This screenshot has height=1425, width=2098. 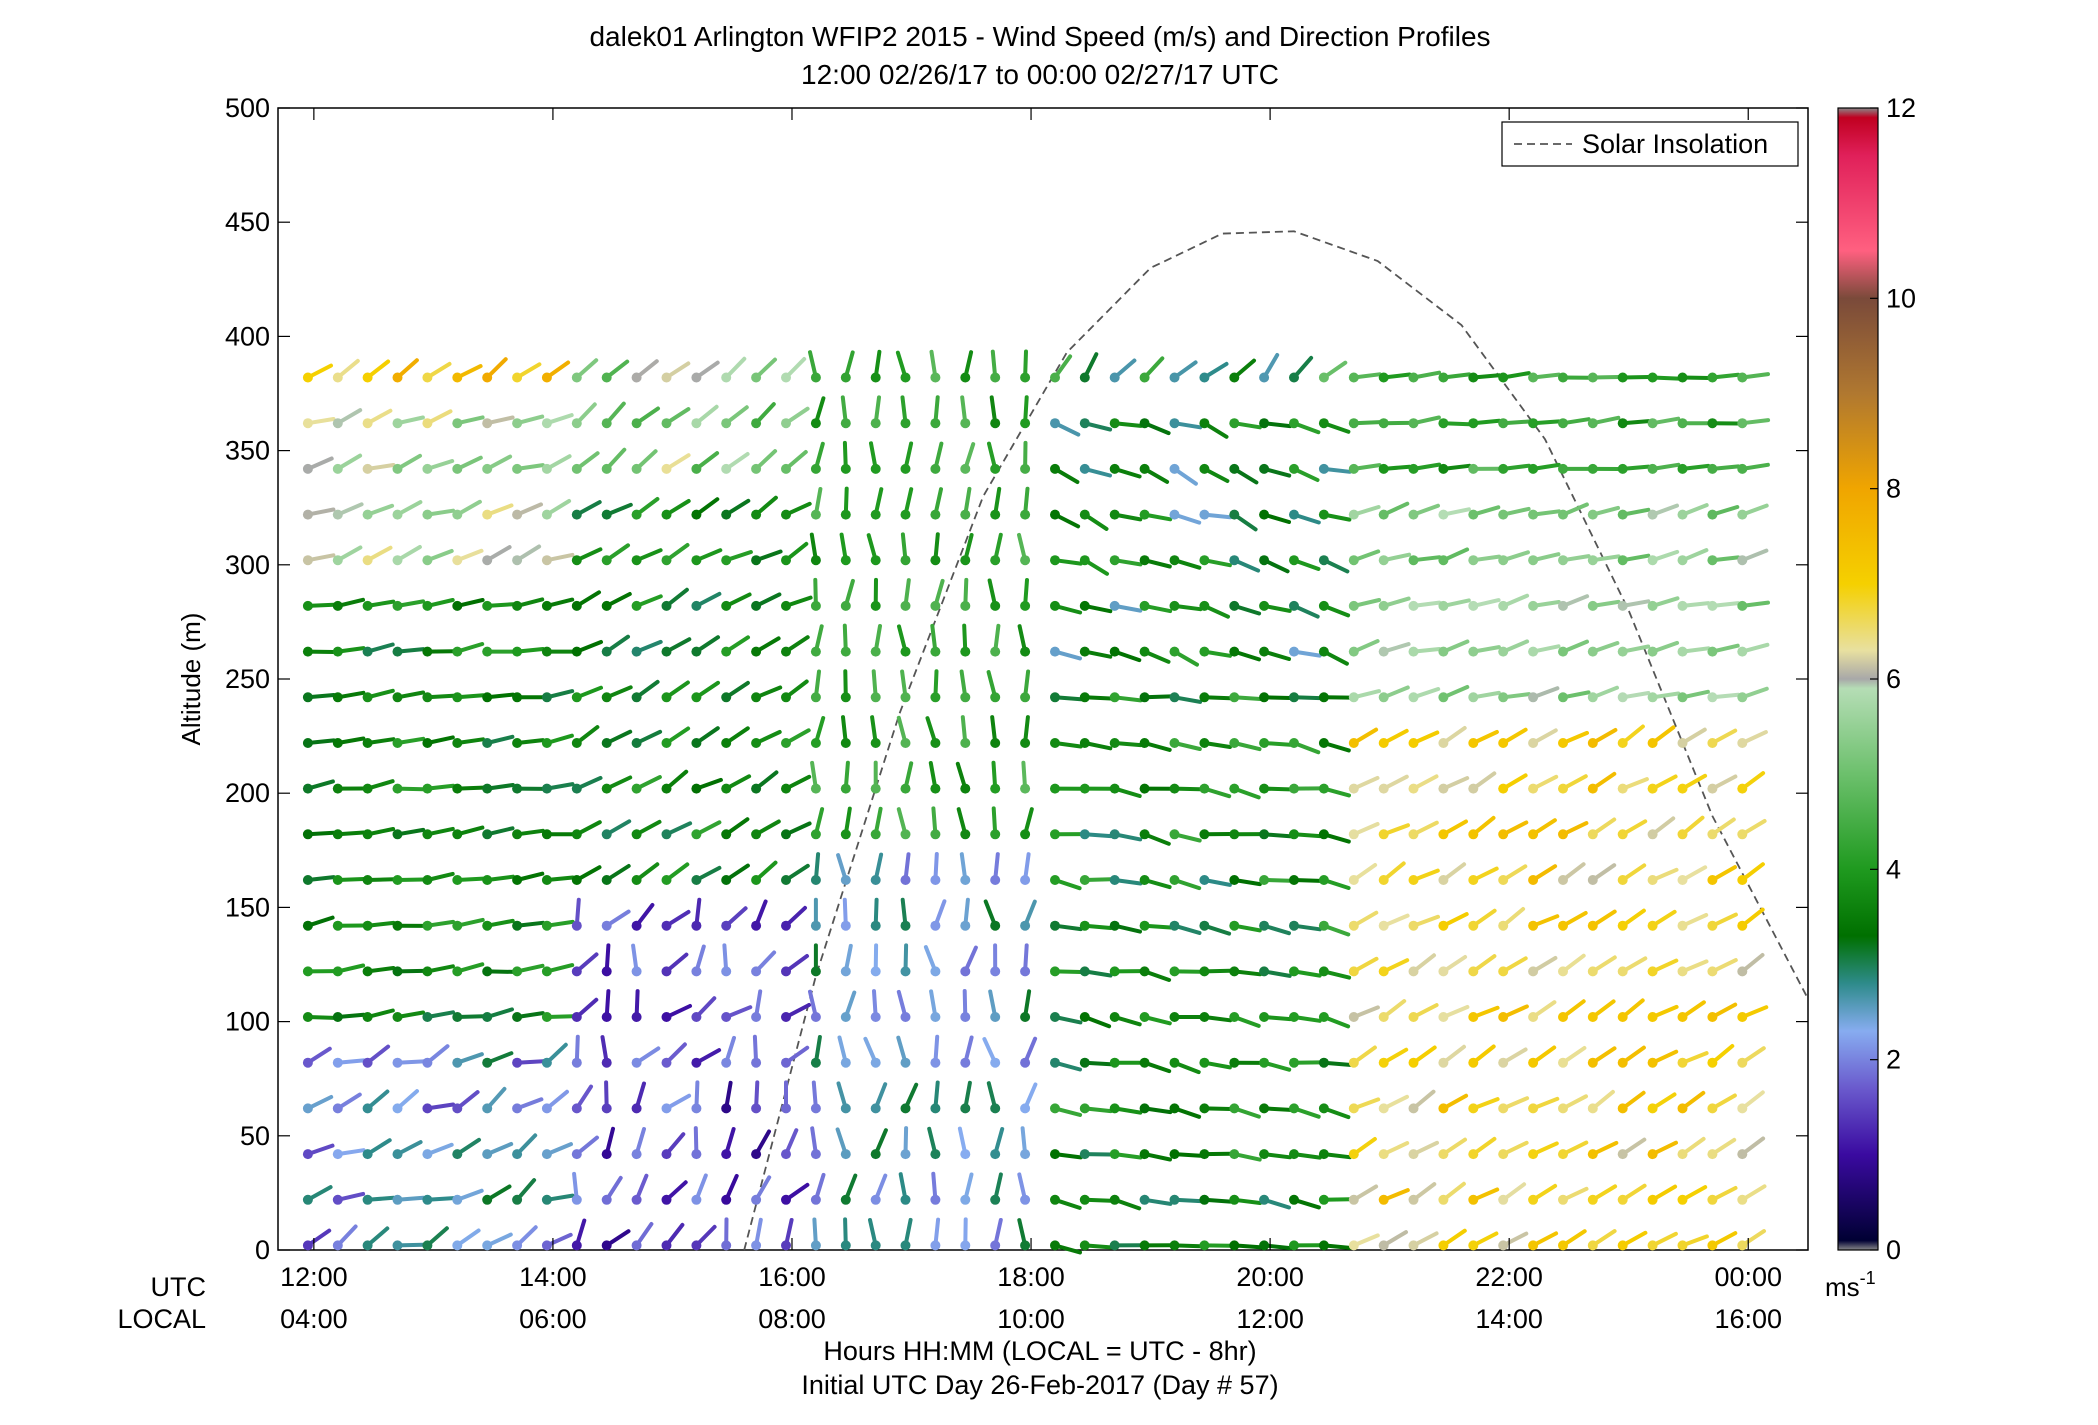 What do you see at coordinates (1893, 679) in the screenshot?
I see `colorbar-tick-label: 6` at bounding box center [1893, 679].